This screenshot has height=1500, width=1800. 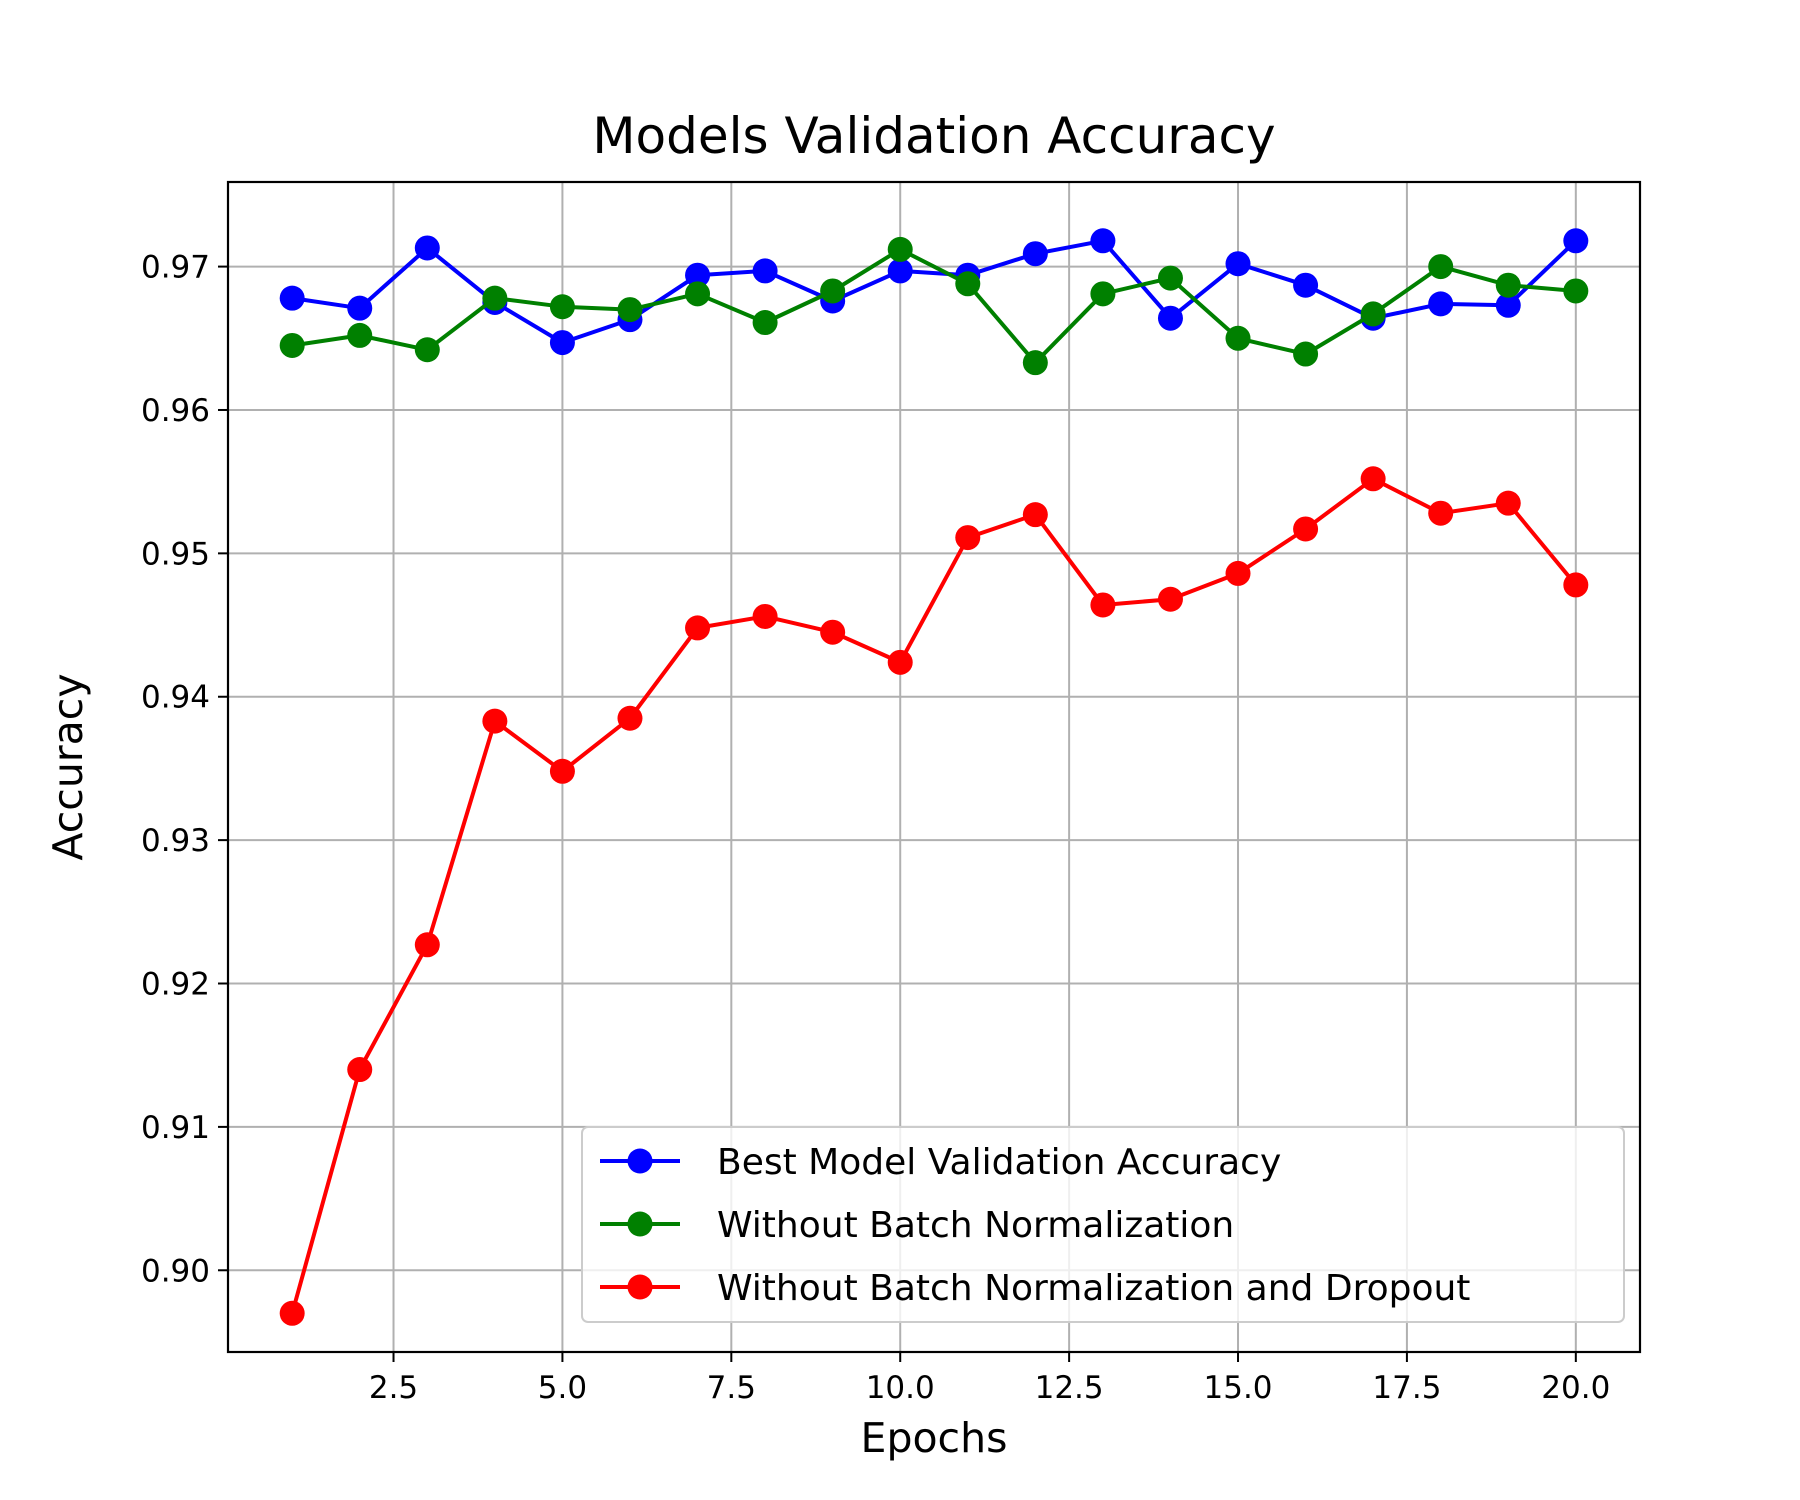 What do you see at coordinates (175, 268) in the screenshot?
I see `y-tick-label: 0.97` at bounding box center [175, 268].